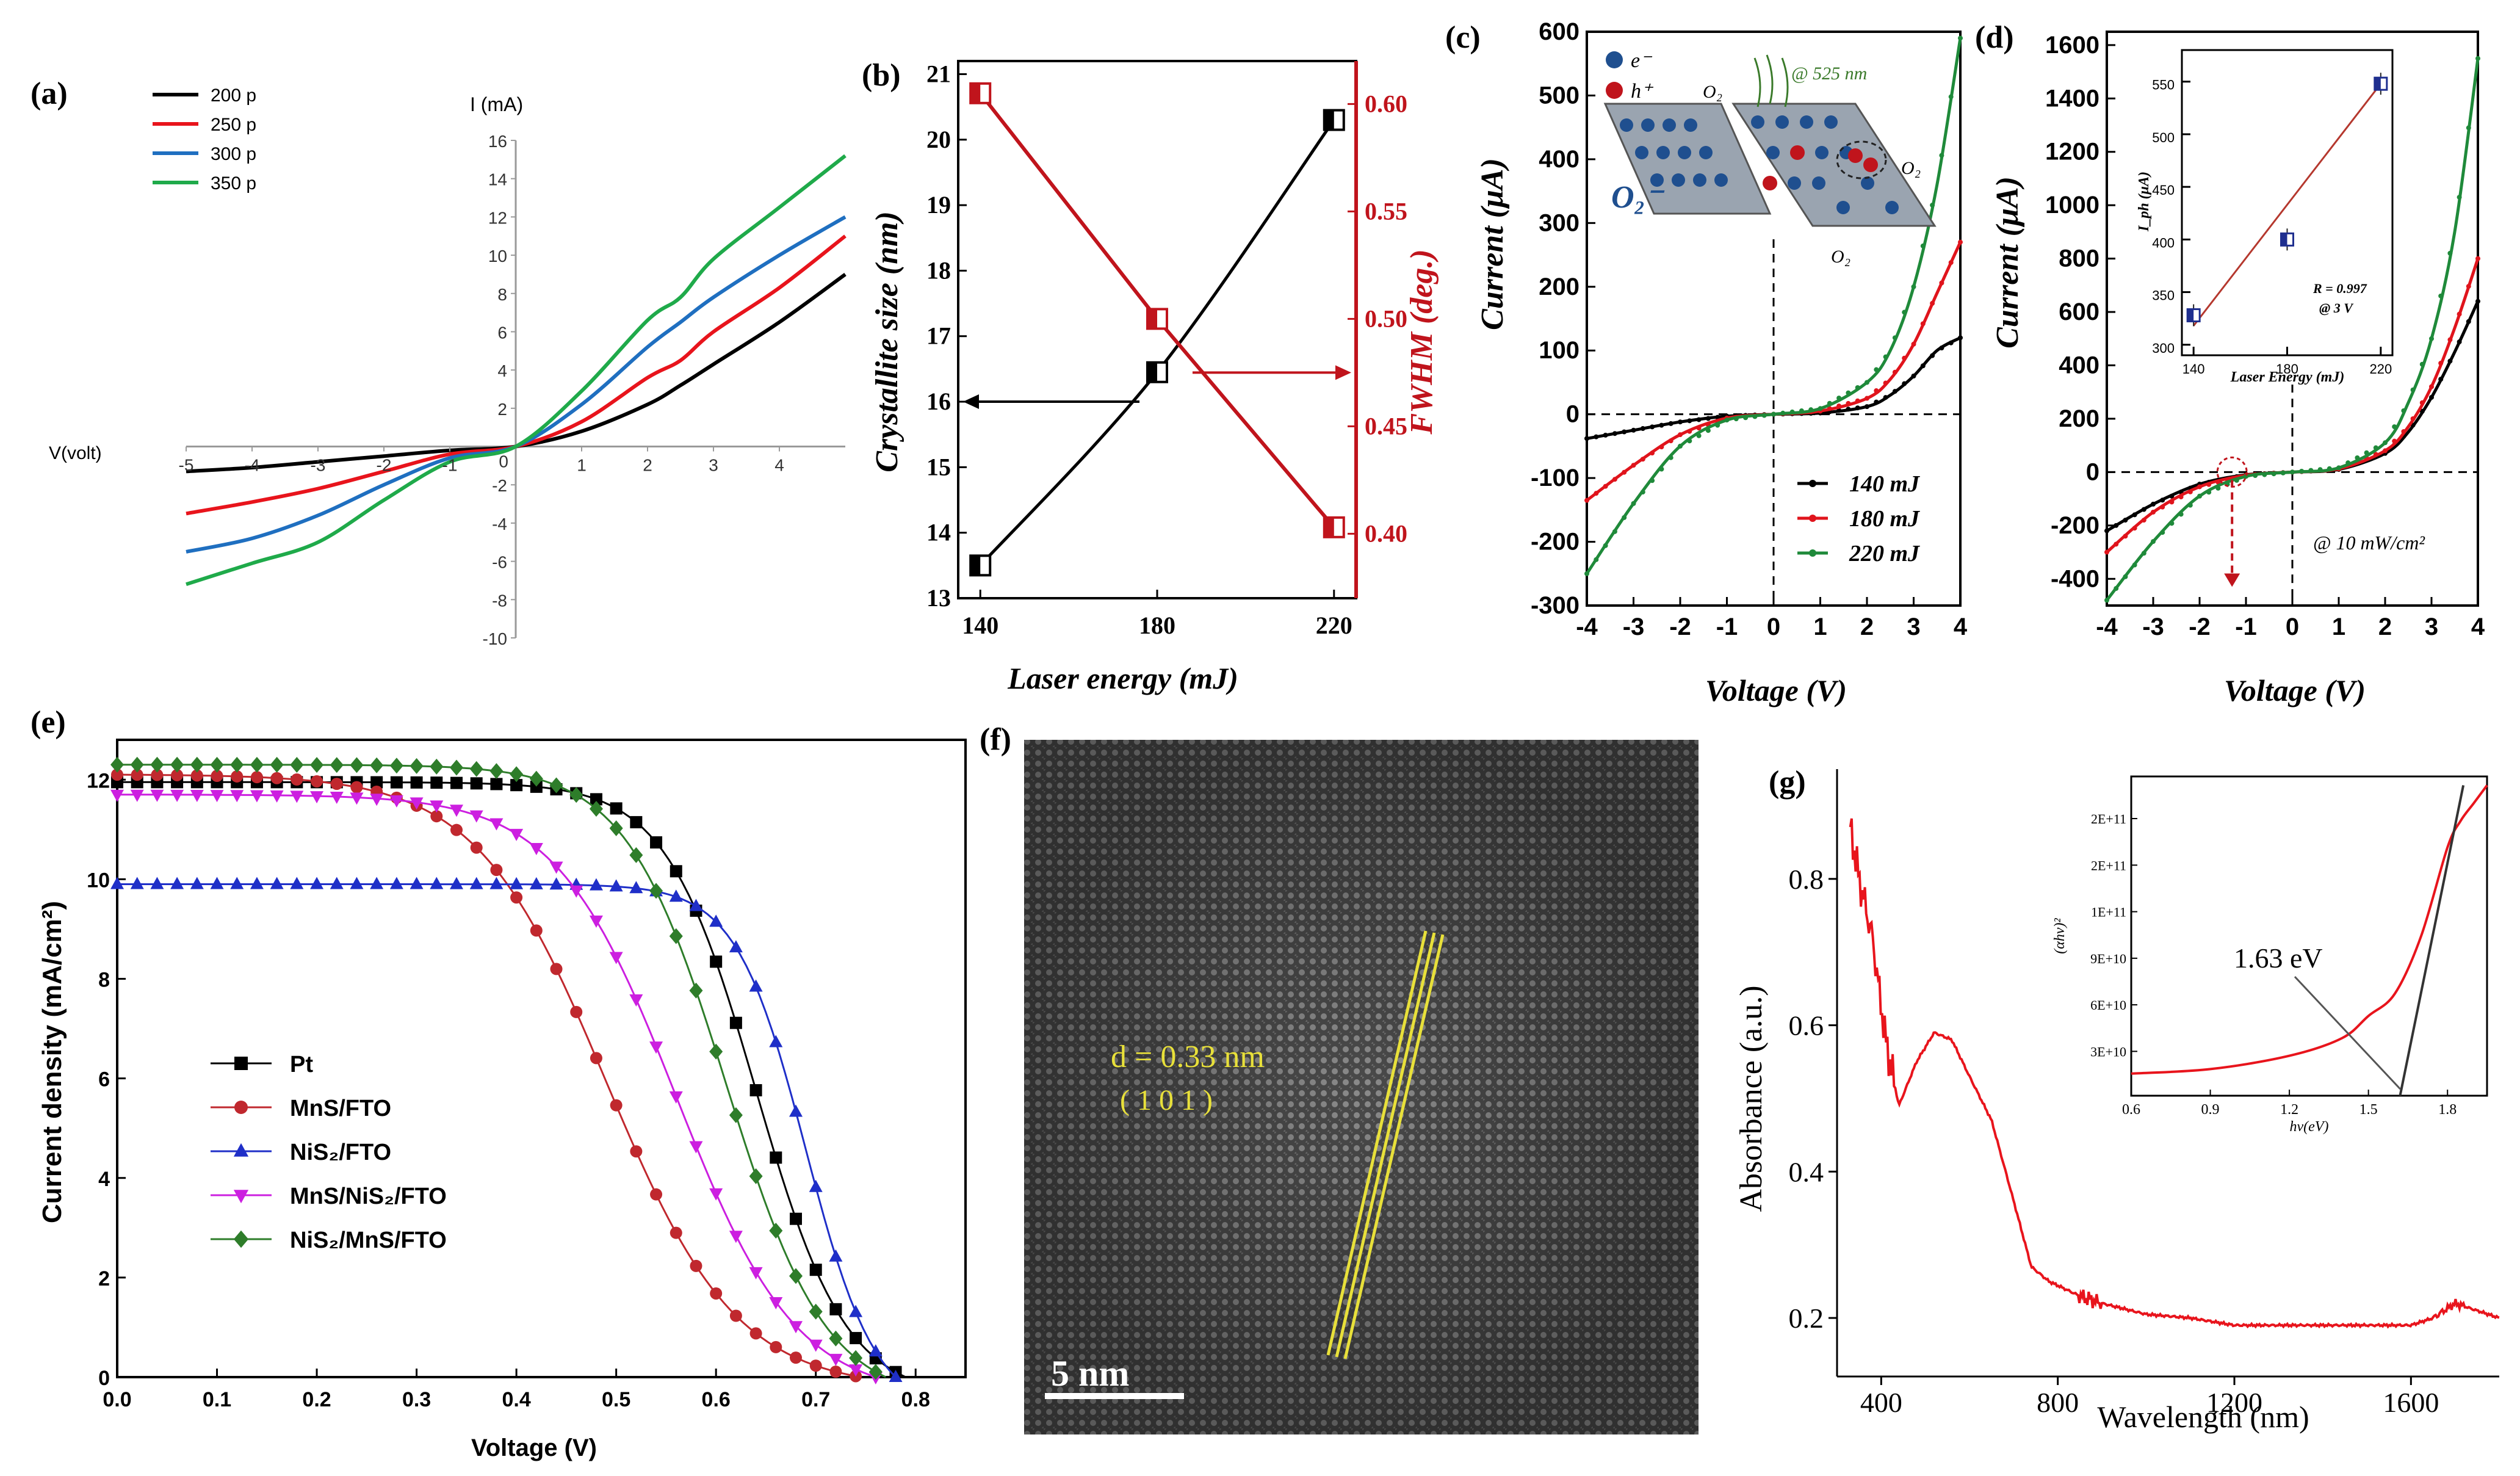 This screenshot has height=1476, width=2520. What do you see at coordinates (1329, 527) in the screenshot?
I see `fwhm-marker-fill` at bounding box center [1329, 527].